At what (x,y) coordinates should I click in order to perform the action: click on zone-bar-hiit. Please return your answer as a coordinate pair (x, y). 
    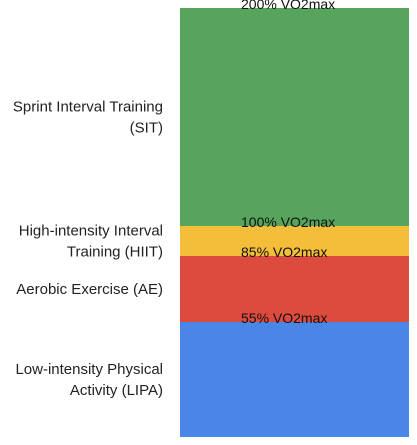
    Looking at the image, I should click on (294, 241).